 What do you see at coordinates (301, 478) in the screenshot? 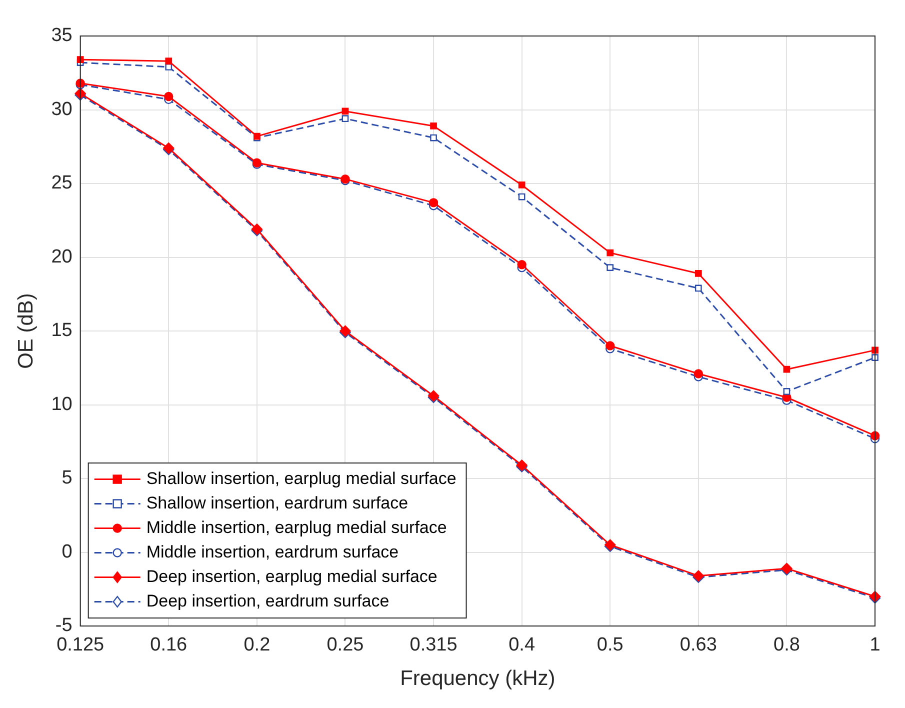
I see `legend-label: Shallow insertion, earplug medial surface` at bounding box center [301, 478].